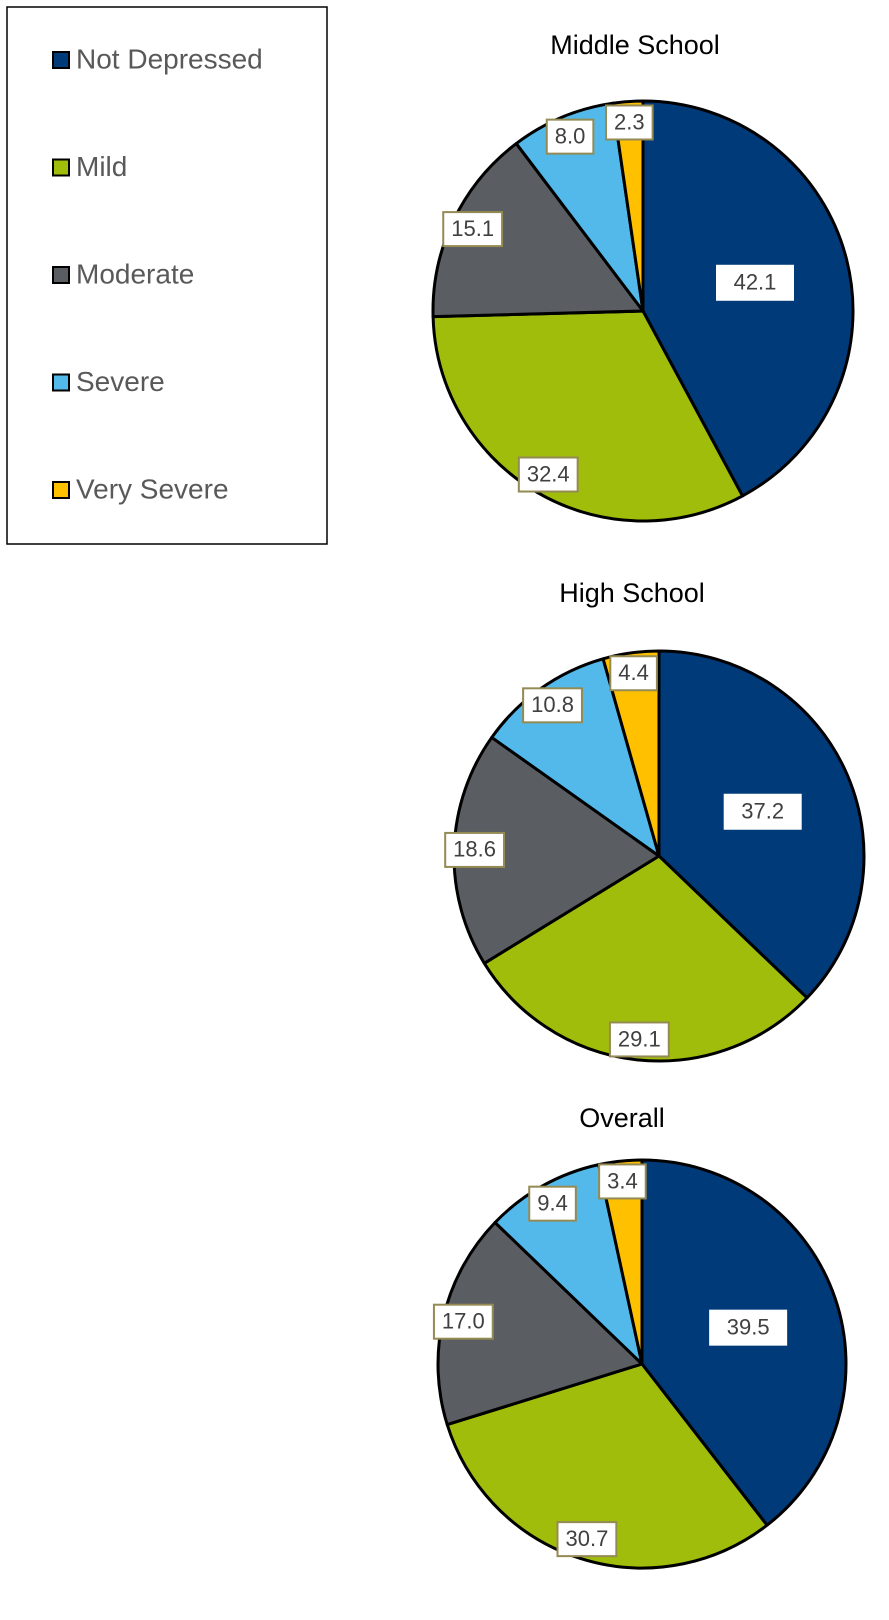  I want to click on data-label: 32.4, so click(548, 473).